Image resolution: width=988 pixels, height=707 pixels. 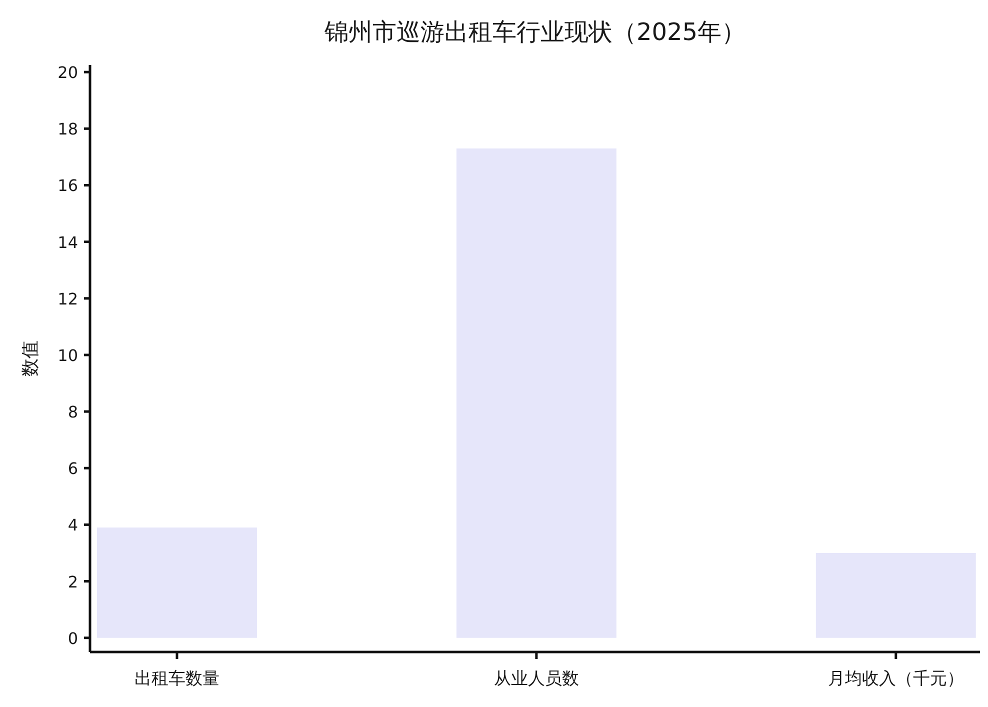 I want to click on y-tick-label: 20, so click(x=68, y=72).